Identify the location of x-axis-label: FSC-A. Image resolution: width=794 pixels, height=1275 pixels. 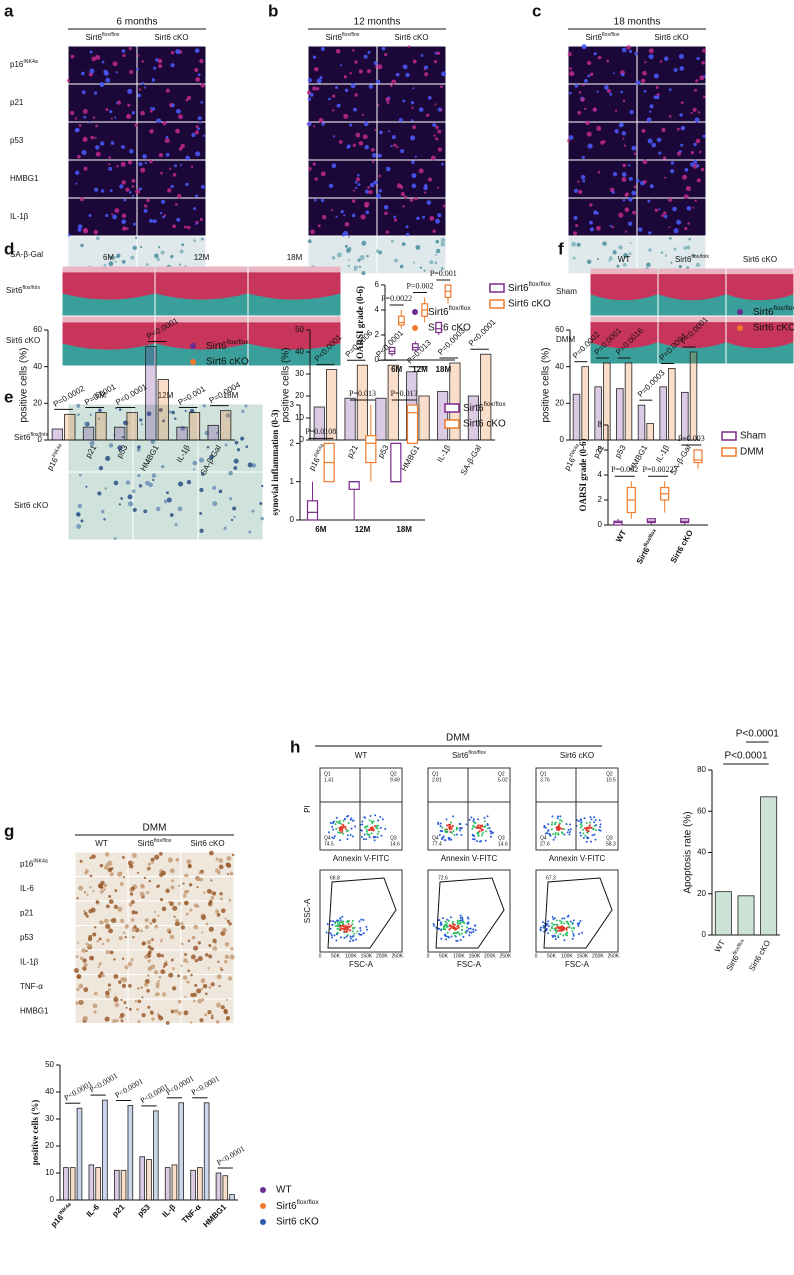
(577, 964).